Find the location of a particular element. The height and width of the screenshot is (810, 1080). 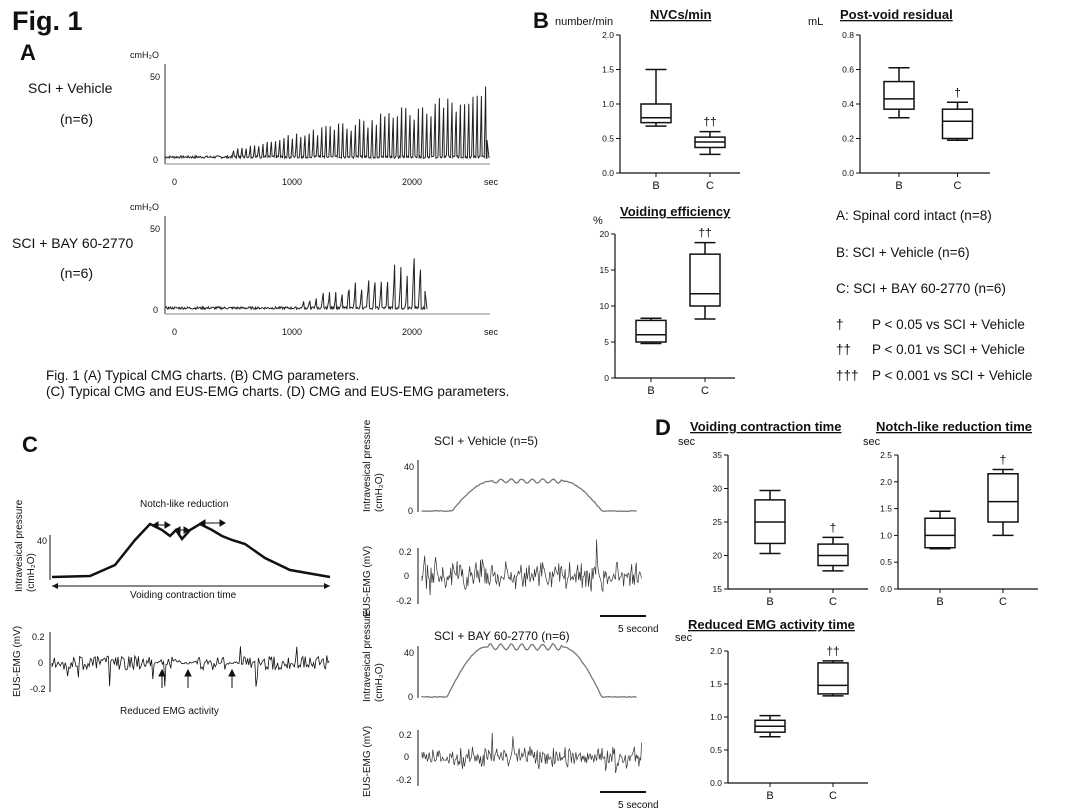

c-bay-ivp-40: 40 is located at coordinates (409, 653).